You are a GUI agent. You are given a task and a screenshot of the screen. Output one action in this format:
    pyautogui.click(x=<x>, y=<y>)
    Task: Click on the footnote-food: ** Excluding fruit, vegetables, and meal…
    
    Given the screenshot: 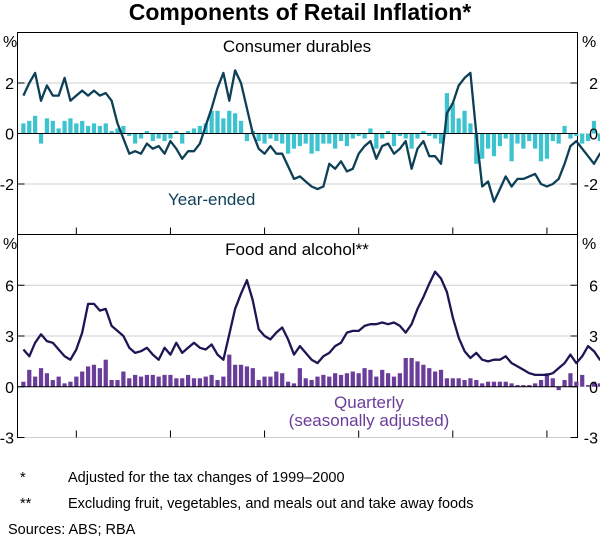 What is the action you would take?
    pyautogui.click(x=300, y=506)
    